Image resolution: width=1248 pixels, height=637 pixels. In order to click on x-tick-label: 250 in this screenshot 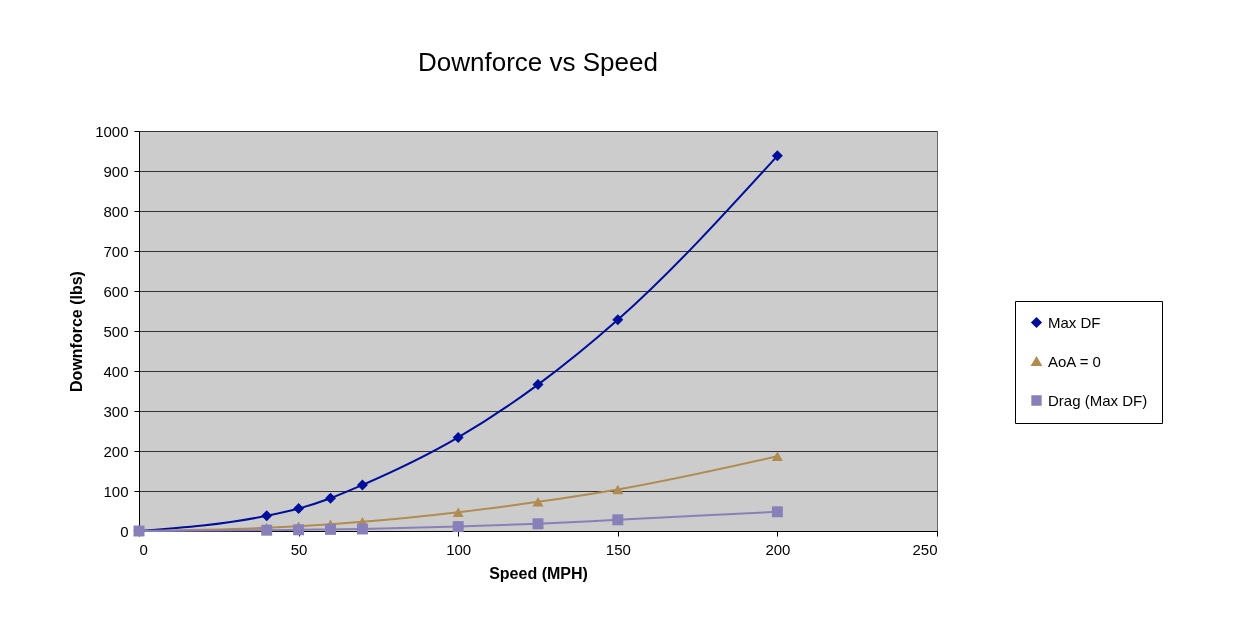, I will do `click(925, 549)`.